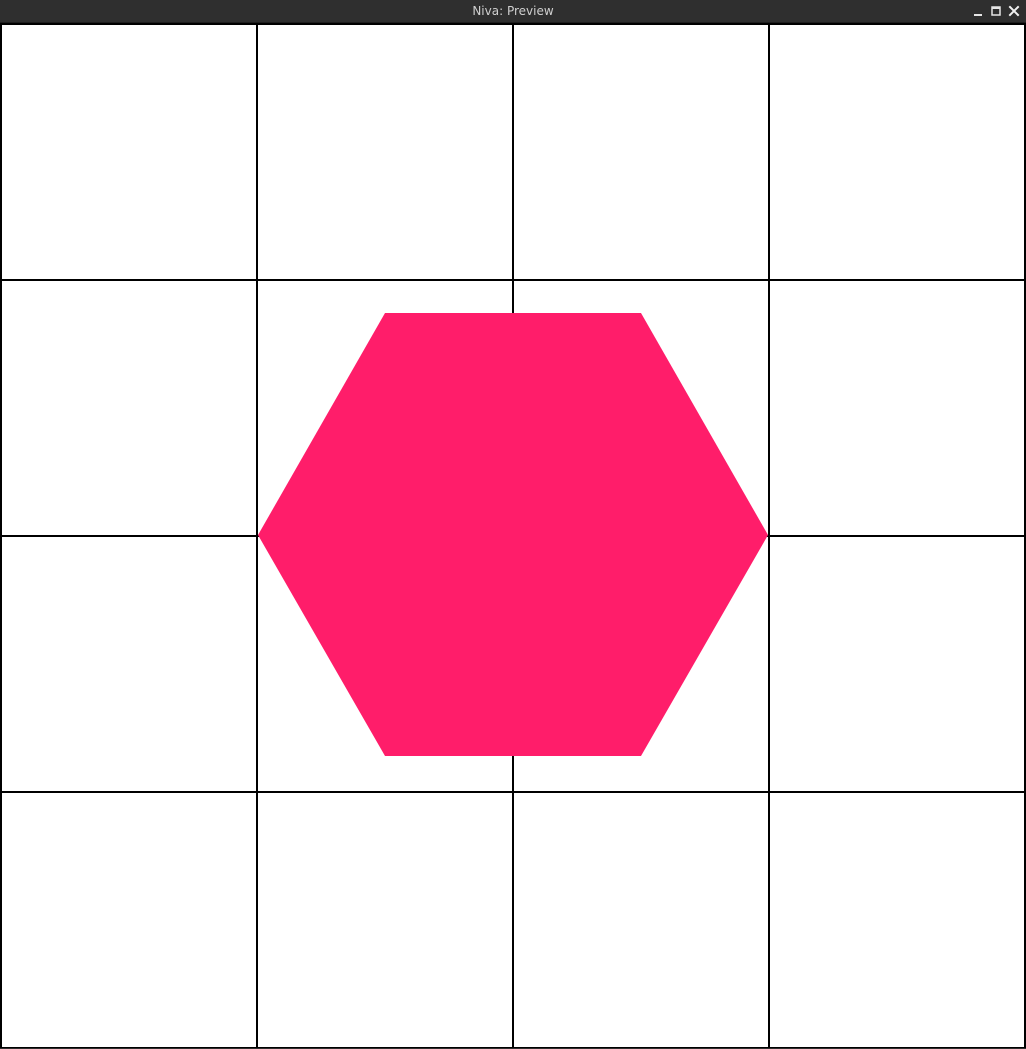  I want to click on title-bar: Niva: Preview, so click(513, 11).